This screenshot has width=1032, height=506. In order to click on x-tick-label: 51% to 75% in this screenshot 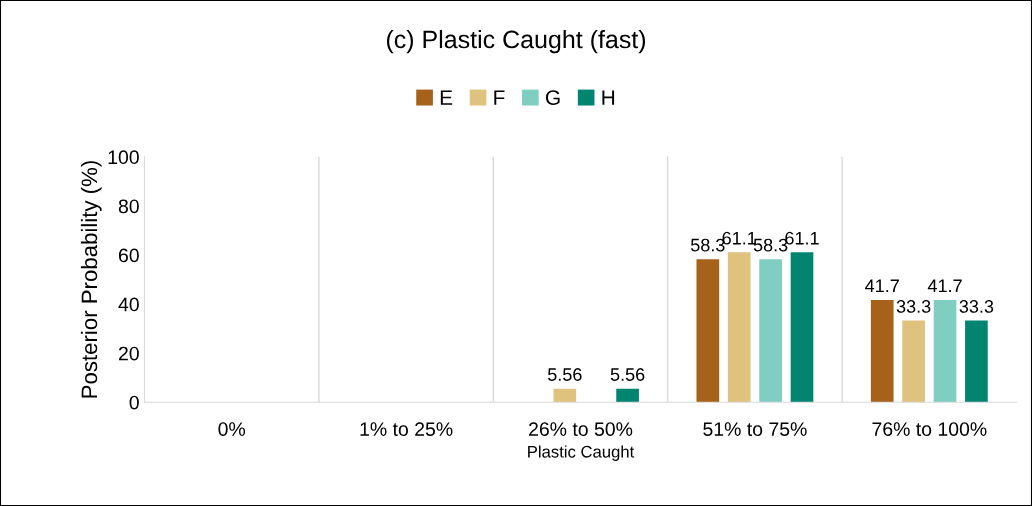, I will do `click(755, 429)`.